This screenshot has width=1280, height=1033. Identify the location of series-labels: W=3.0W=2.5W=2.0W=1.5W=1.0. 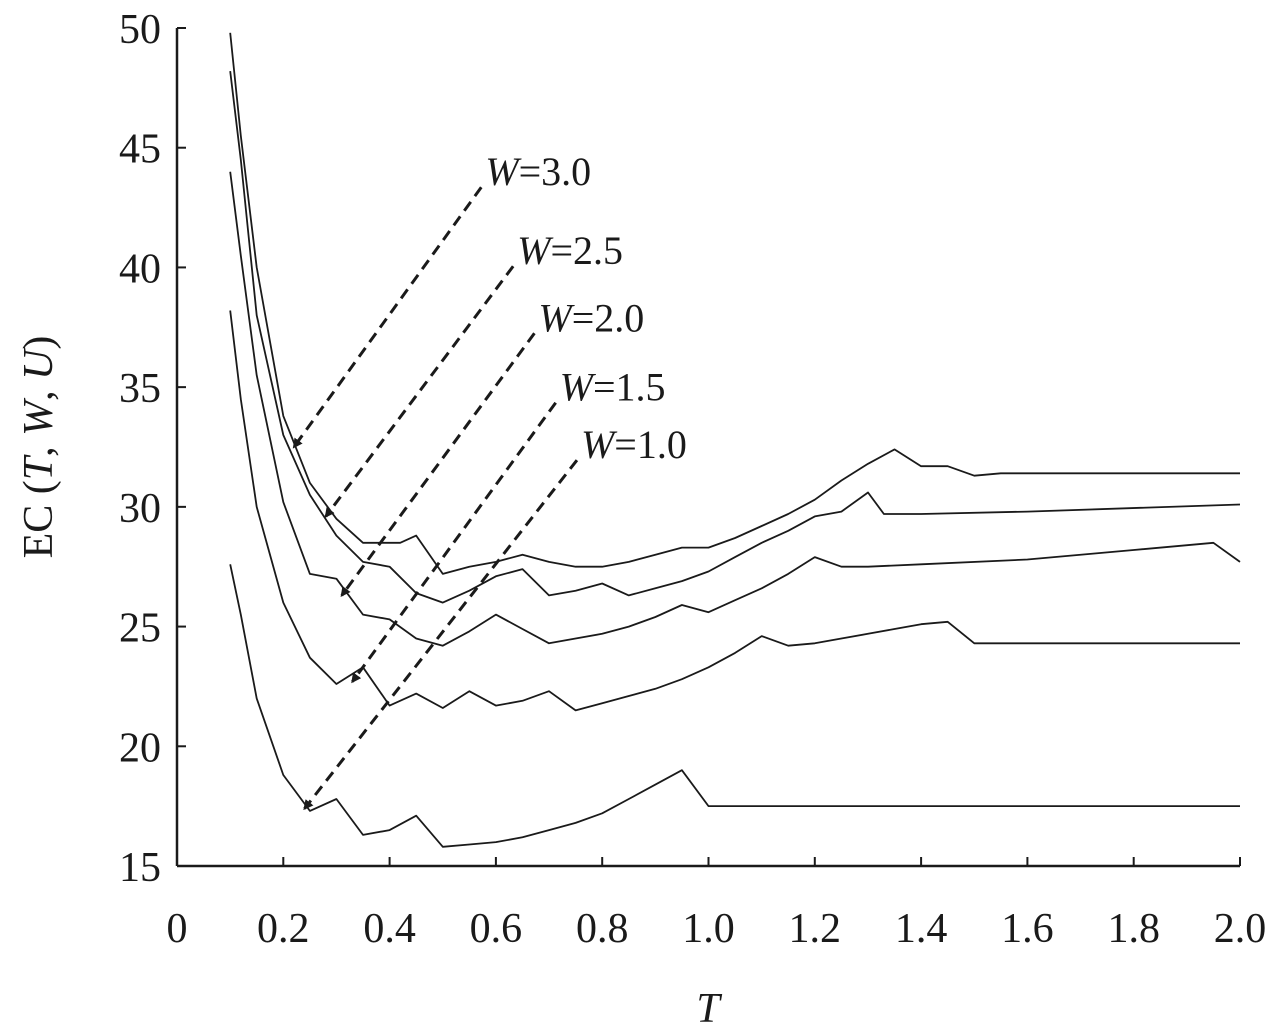
(586, 308).